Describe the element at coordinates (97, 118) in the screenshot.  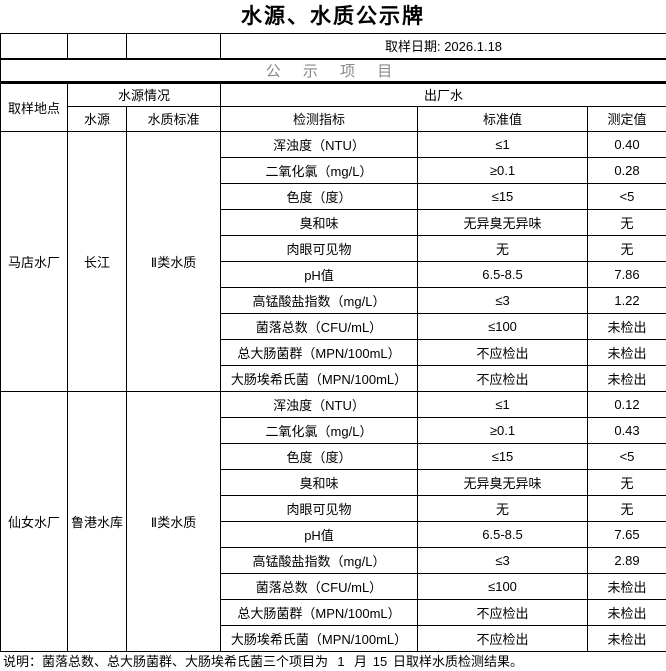
I see `header-source: 水源` at that location.